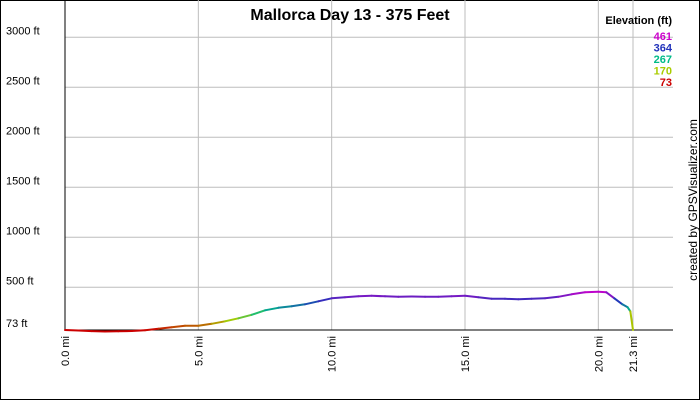 This screenshot has width=700, height=400. I want to click on x-tick-label: 10.0 mi, so click(333, 354).